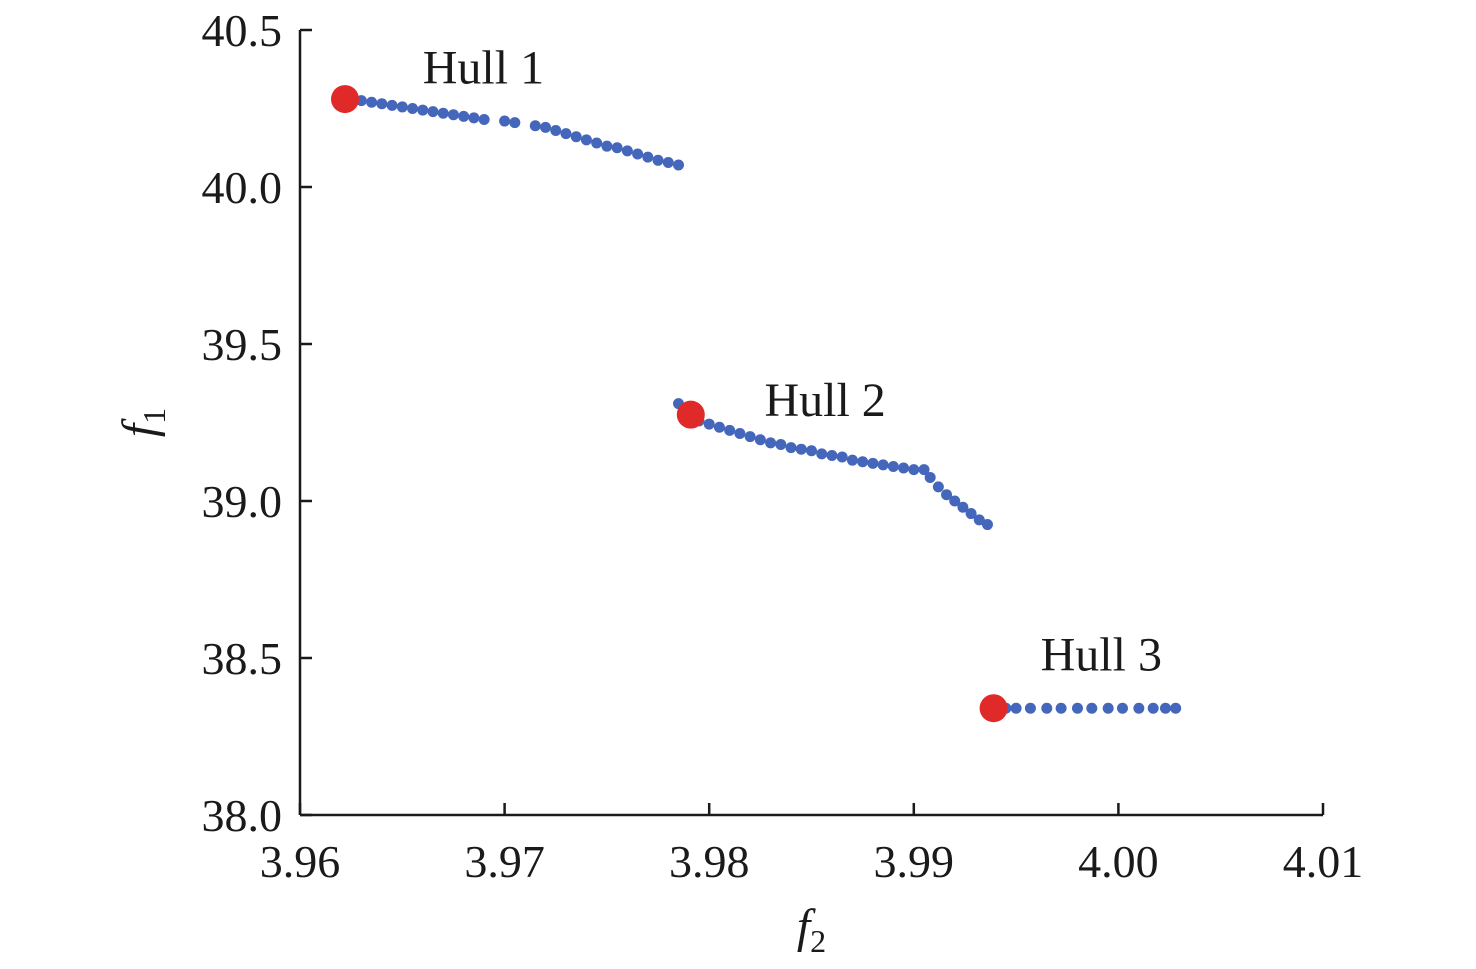  What do you see at coordinates (242, 658) in the screenshot?
I see `y-tick-label: 38.5` at bounding box center [242, 658].